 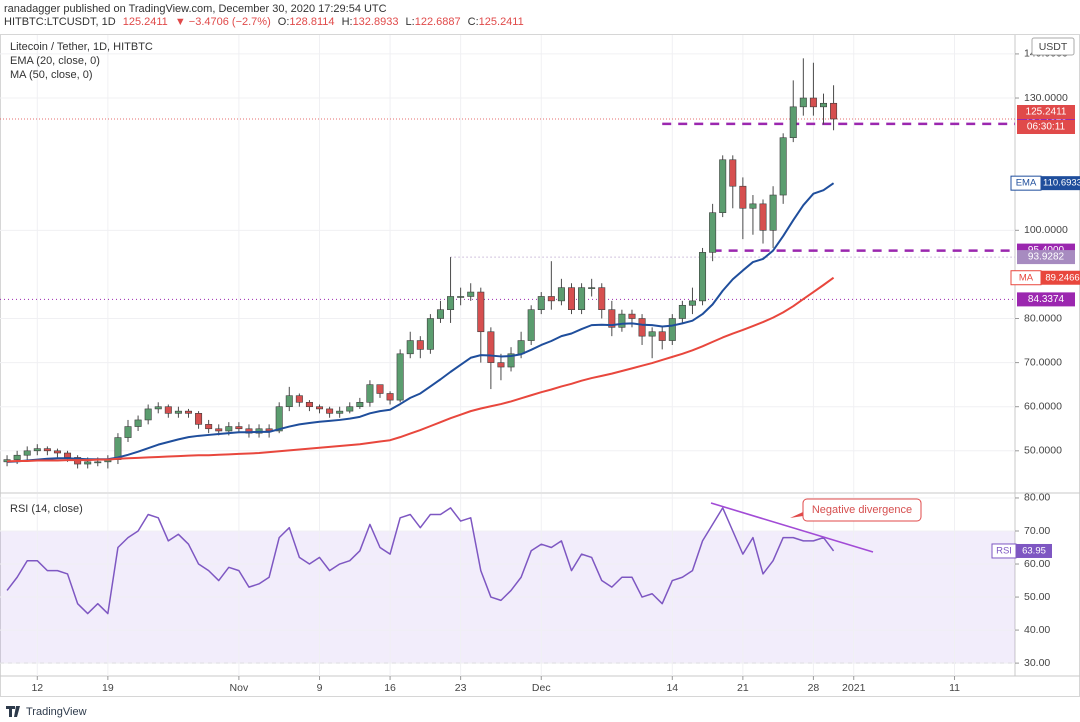 What do you see at coordinates (1046, 257) in the screenshot?
I see `level-tag-bg` at bounding box center [1046, 257].